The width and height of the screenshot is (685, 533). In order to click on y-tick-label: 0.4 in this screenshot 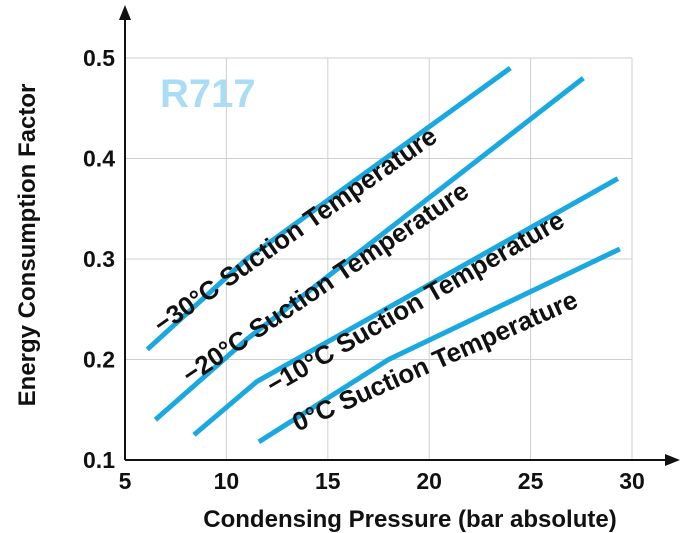, I will do `click(99, 159)`.